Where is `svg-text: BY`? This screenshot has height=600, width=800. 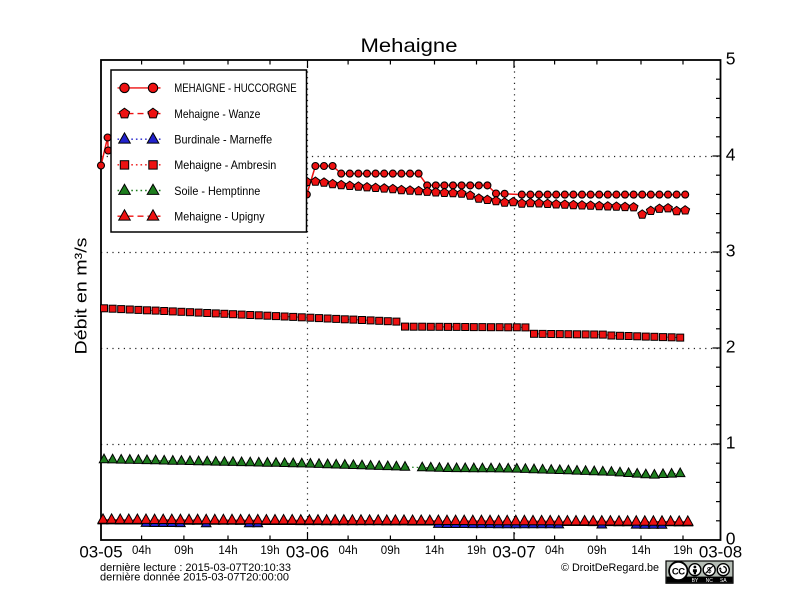
svg-text: BY is located at coordinates (695, 581).